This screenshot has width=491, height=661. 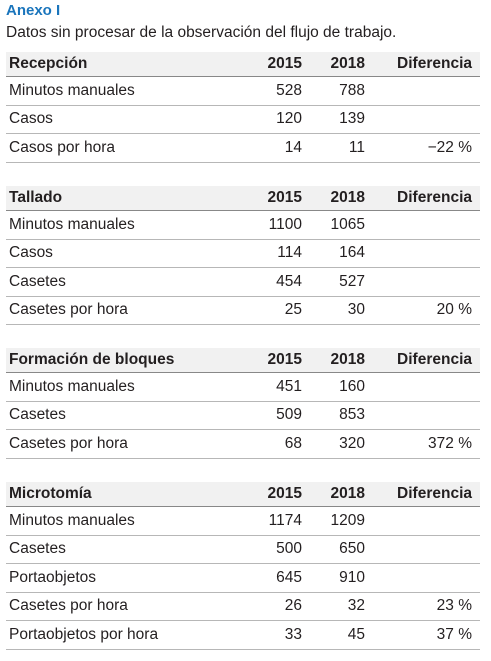 What do you see at coordinates (243, 282) in the screenshot?
I see `table-row: Casetes 454 527` at bounding box center [243, 282].